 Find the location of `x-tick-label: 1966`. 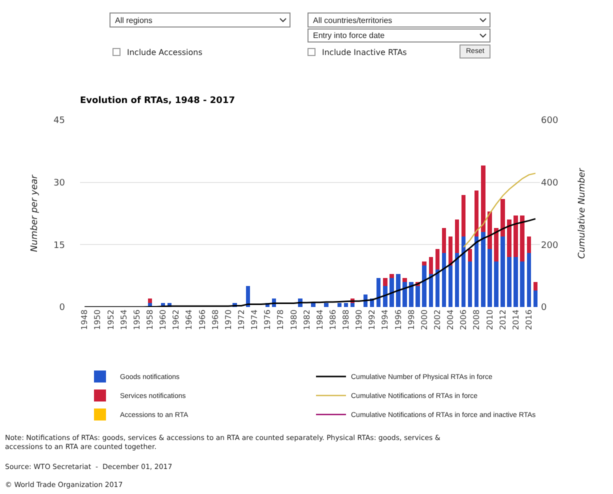

x-tick-label: 1966 is located at coordinates (202, 320).